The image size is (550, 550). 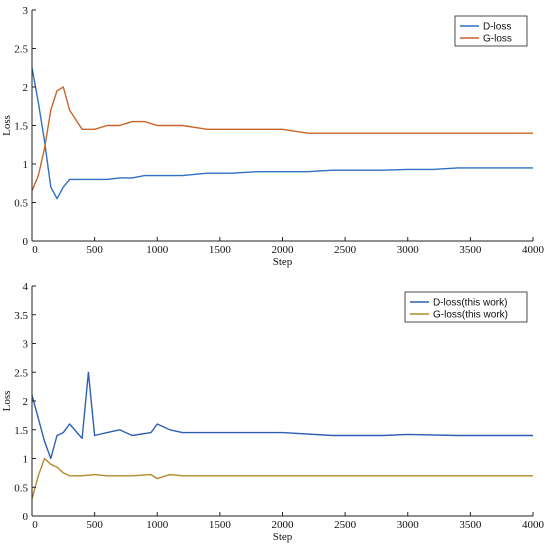 I want to click on x-tick-label-1-8: 4000, so click(x=533, y=250).